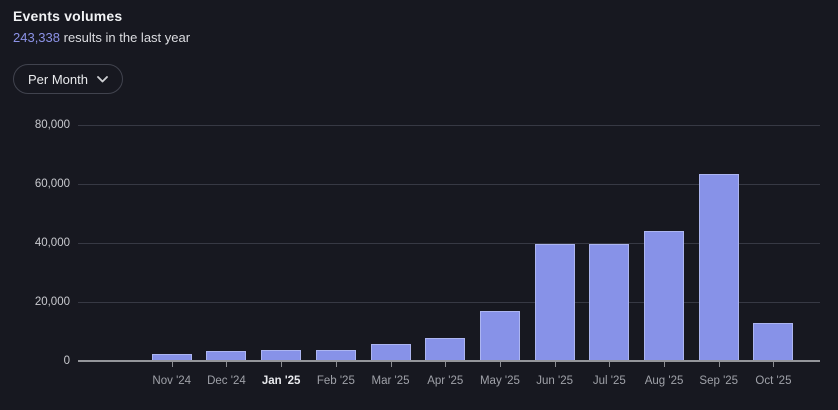 This screenshot has height=410, width=838. I want to click on x-axis-label: Mar '25, so click(390, 381).